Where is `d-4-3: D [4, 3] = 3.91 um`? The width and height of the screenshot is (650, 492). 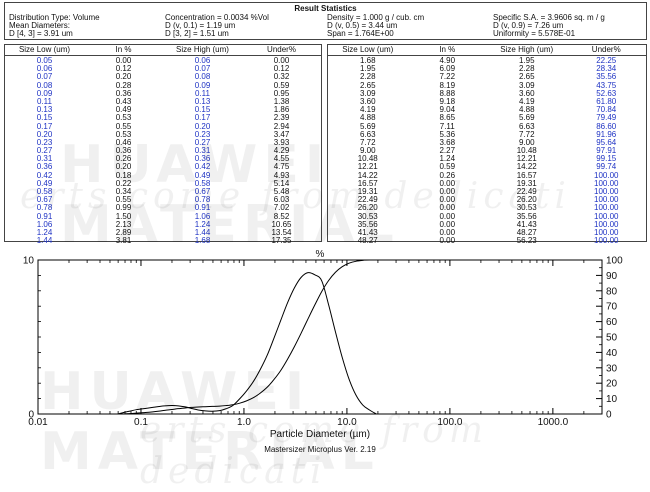 d-4-3: D [4, 3] = 3.91 um is located at coordinates (41, 33).